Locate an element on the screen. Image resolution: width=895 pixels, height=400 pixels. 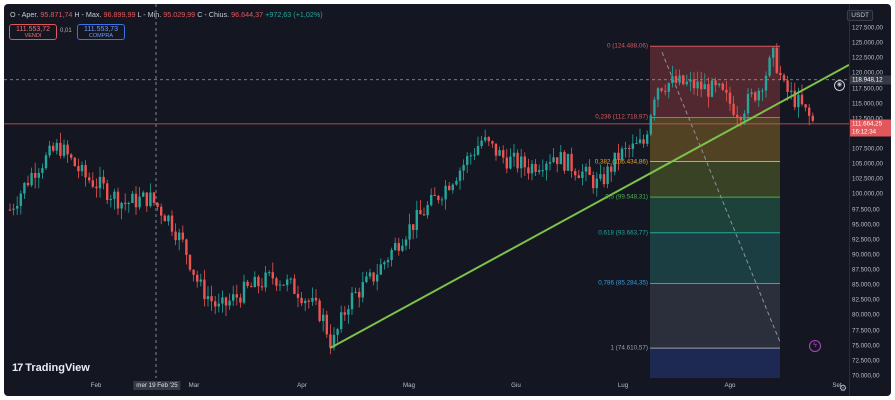
low-label: L - Min. is located at coordinates (149, 14).